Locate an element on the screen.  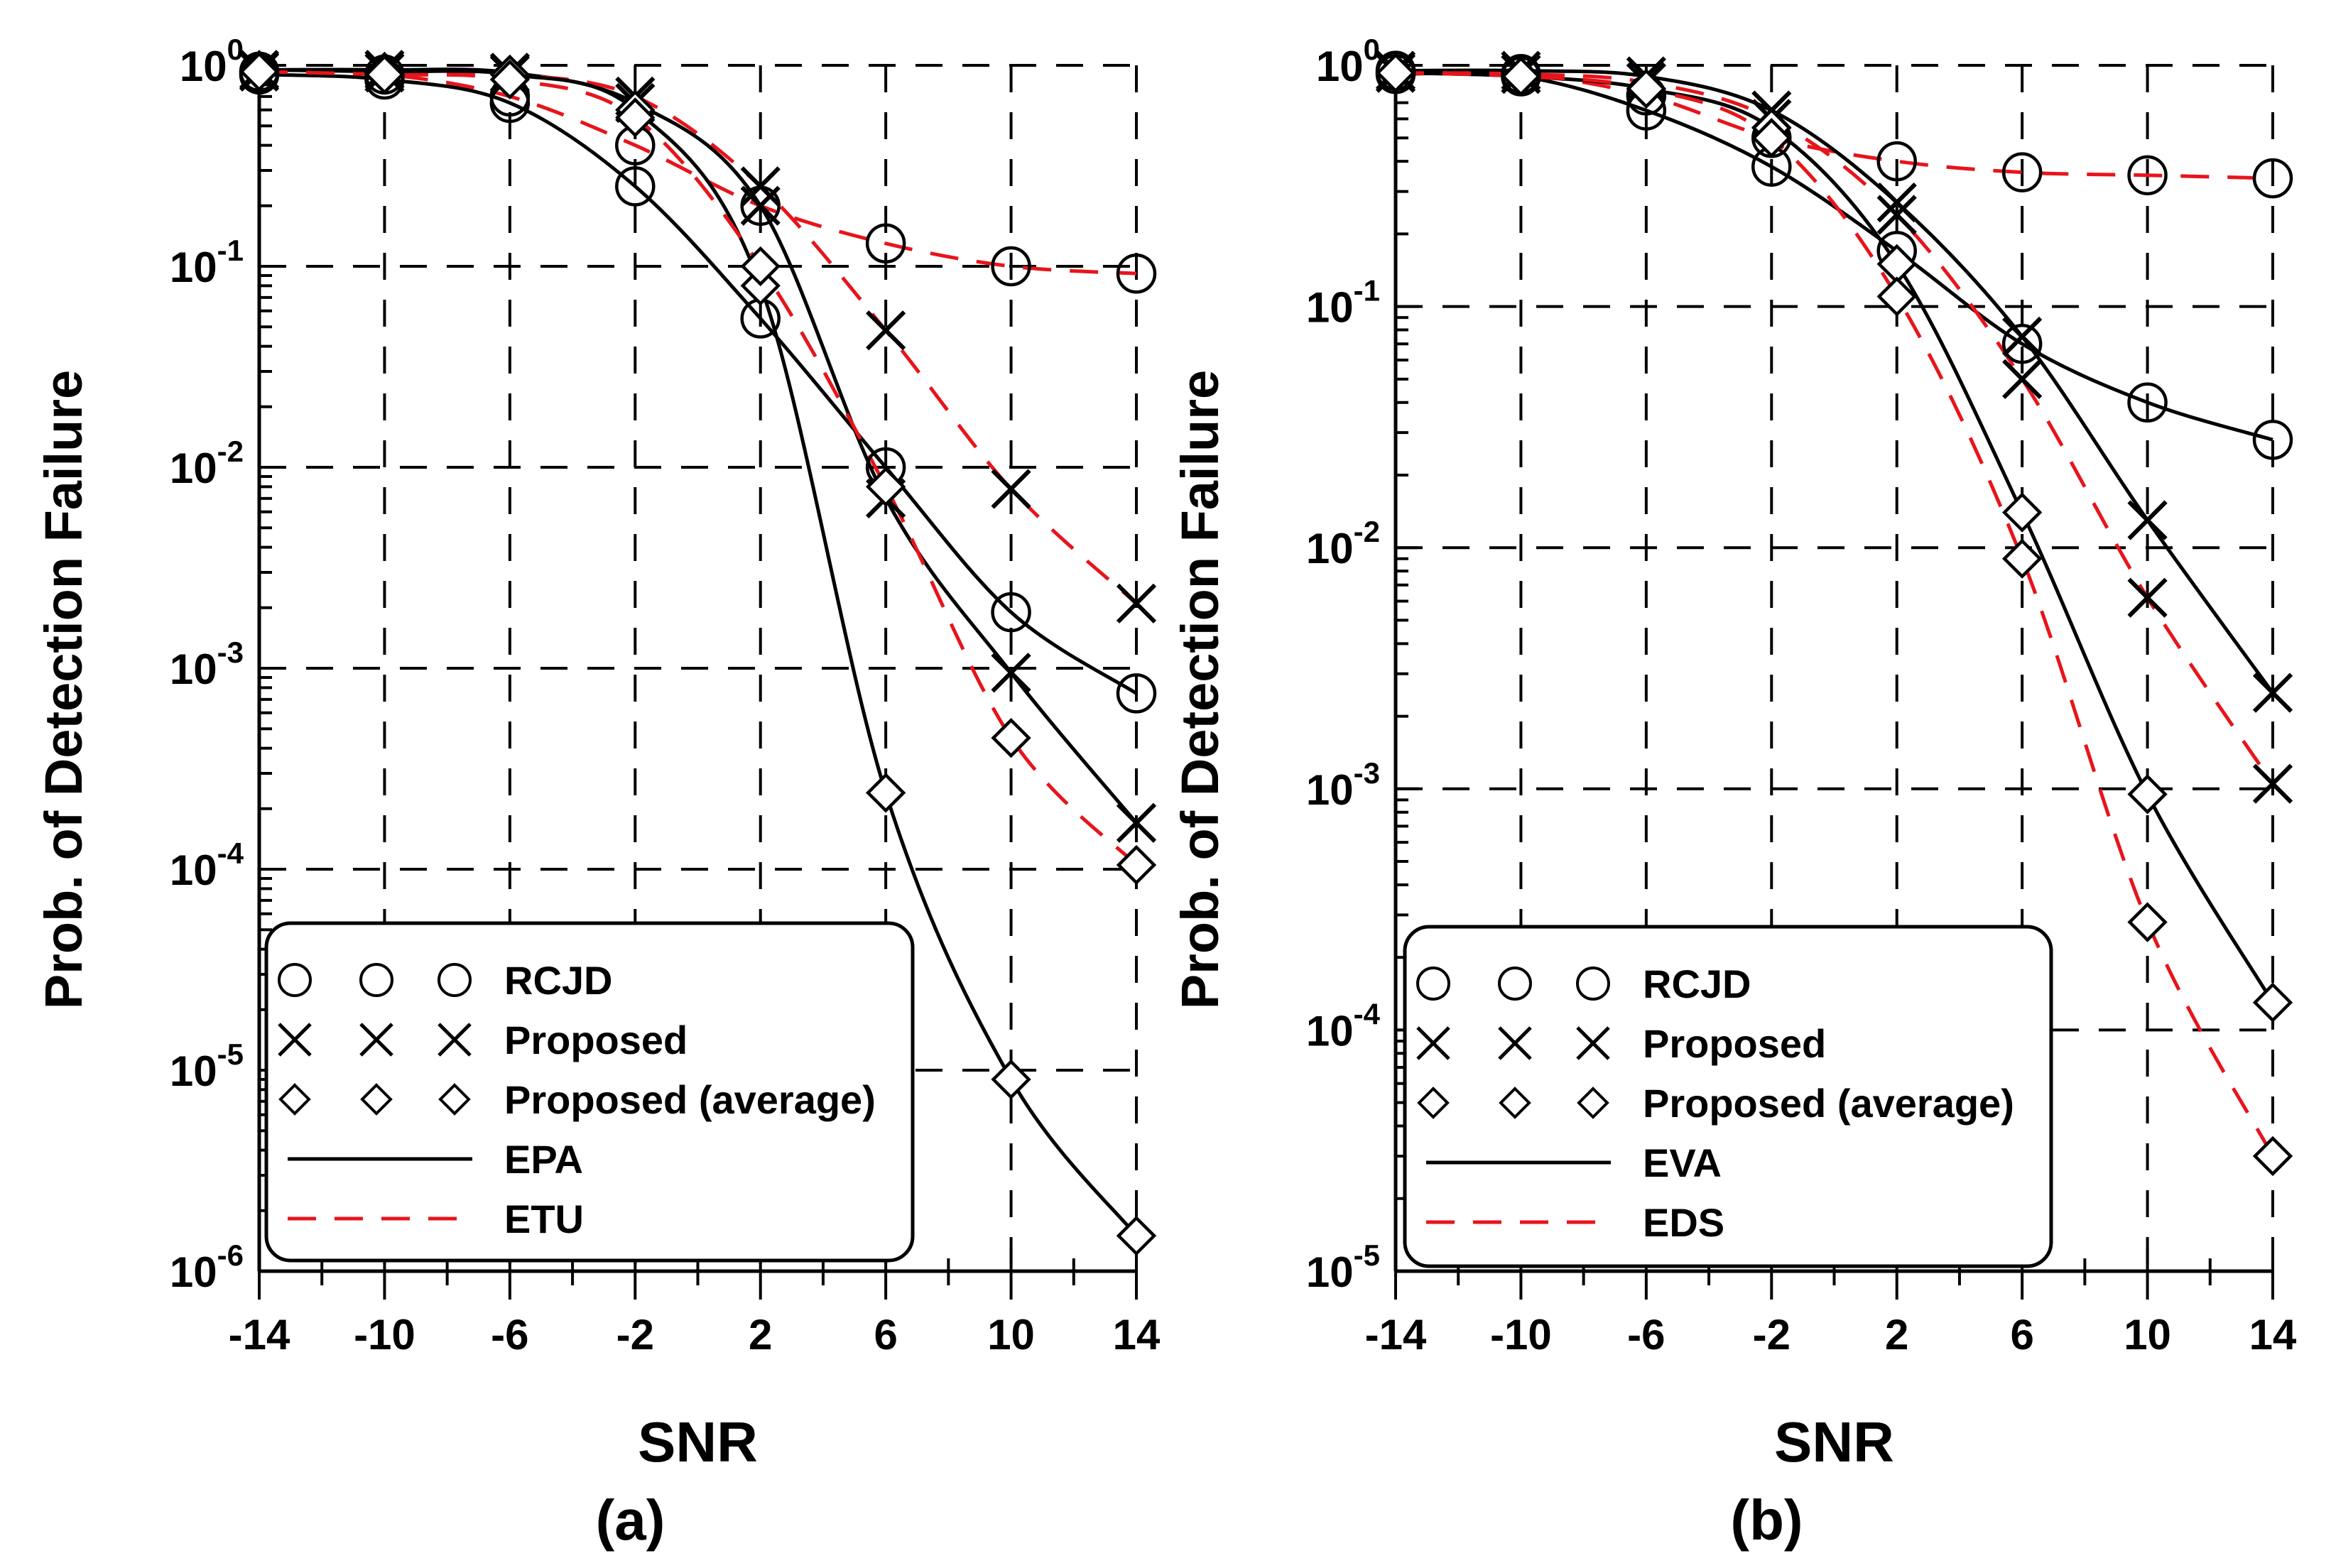
y-axis-title: Prob. of Detection Failure is located at coordinates (1199, 689).